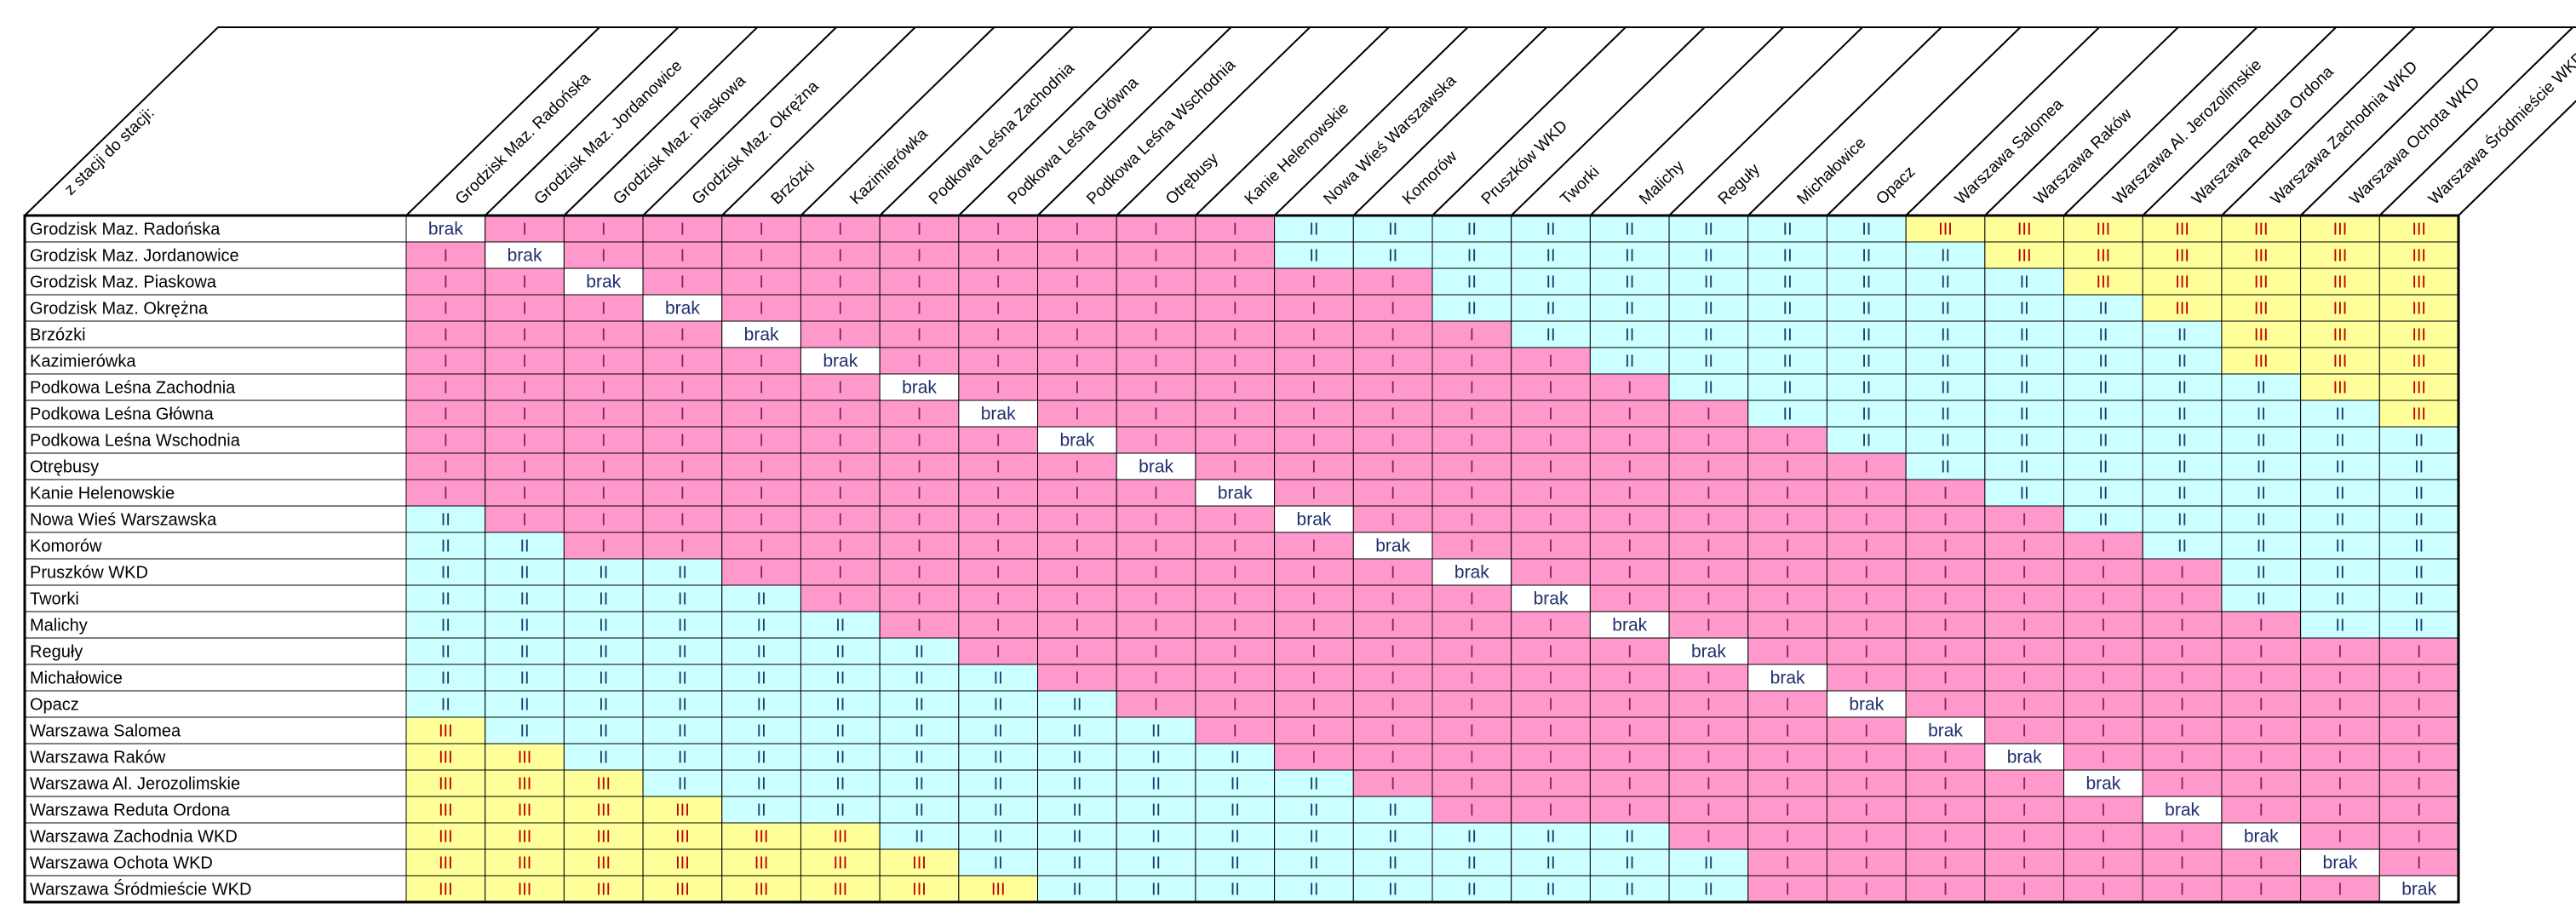  Describe the element at coordinates (2414, 141) in the screenshot. I see `column-header: Warszawa Ochota WKD` at that location.